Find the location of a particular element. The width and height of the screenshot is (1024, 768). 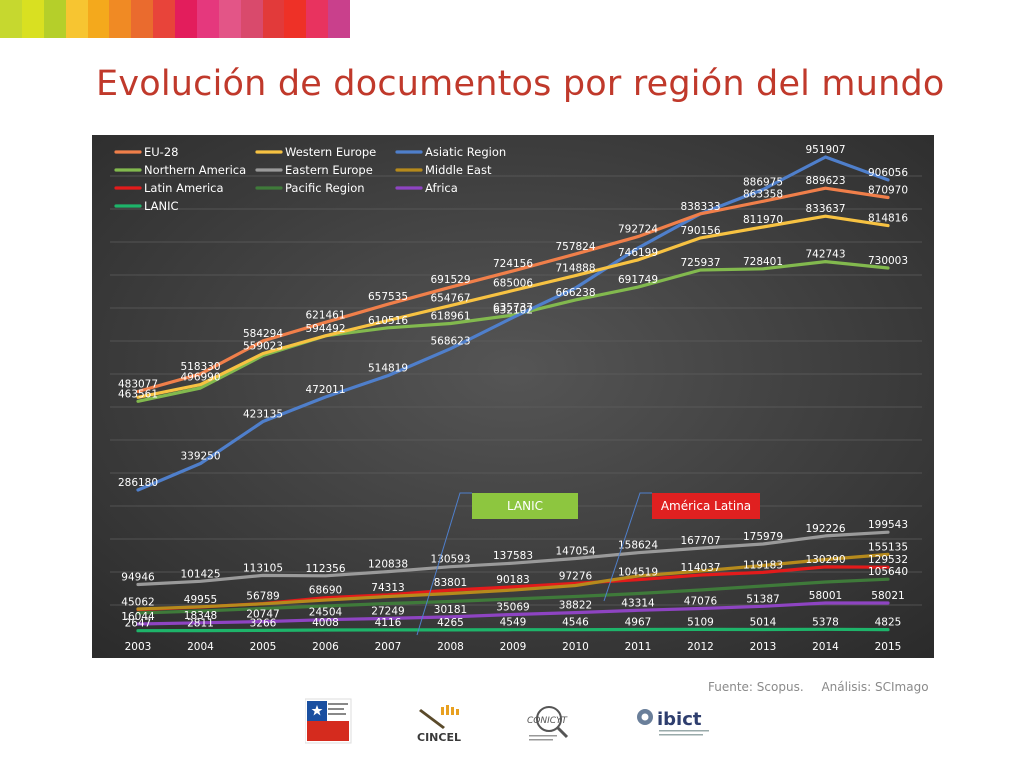

data-label: 38822 is located at coordinates (575, 606).